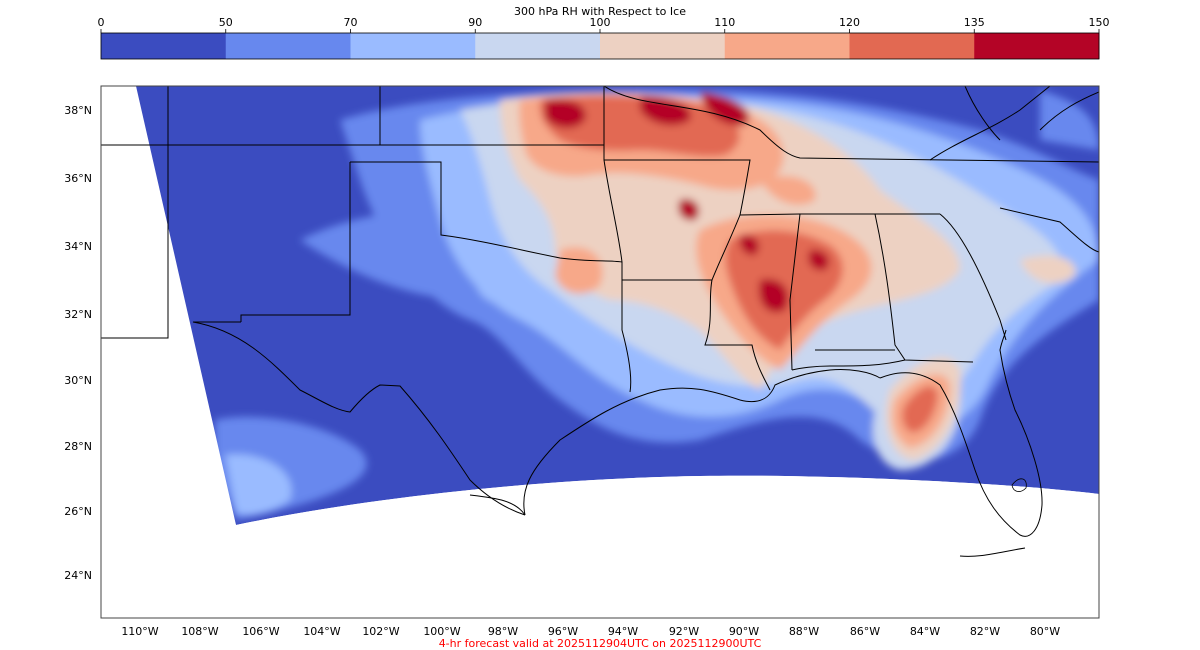 The image size is (1200, 650). What do you see at coordinates (441, 631) in the screenshot?
I see `longitude-label: 100°W` at bounding box center [441, 631].